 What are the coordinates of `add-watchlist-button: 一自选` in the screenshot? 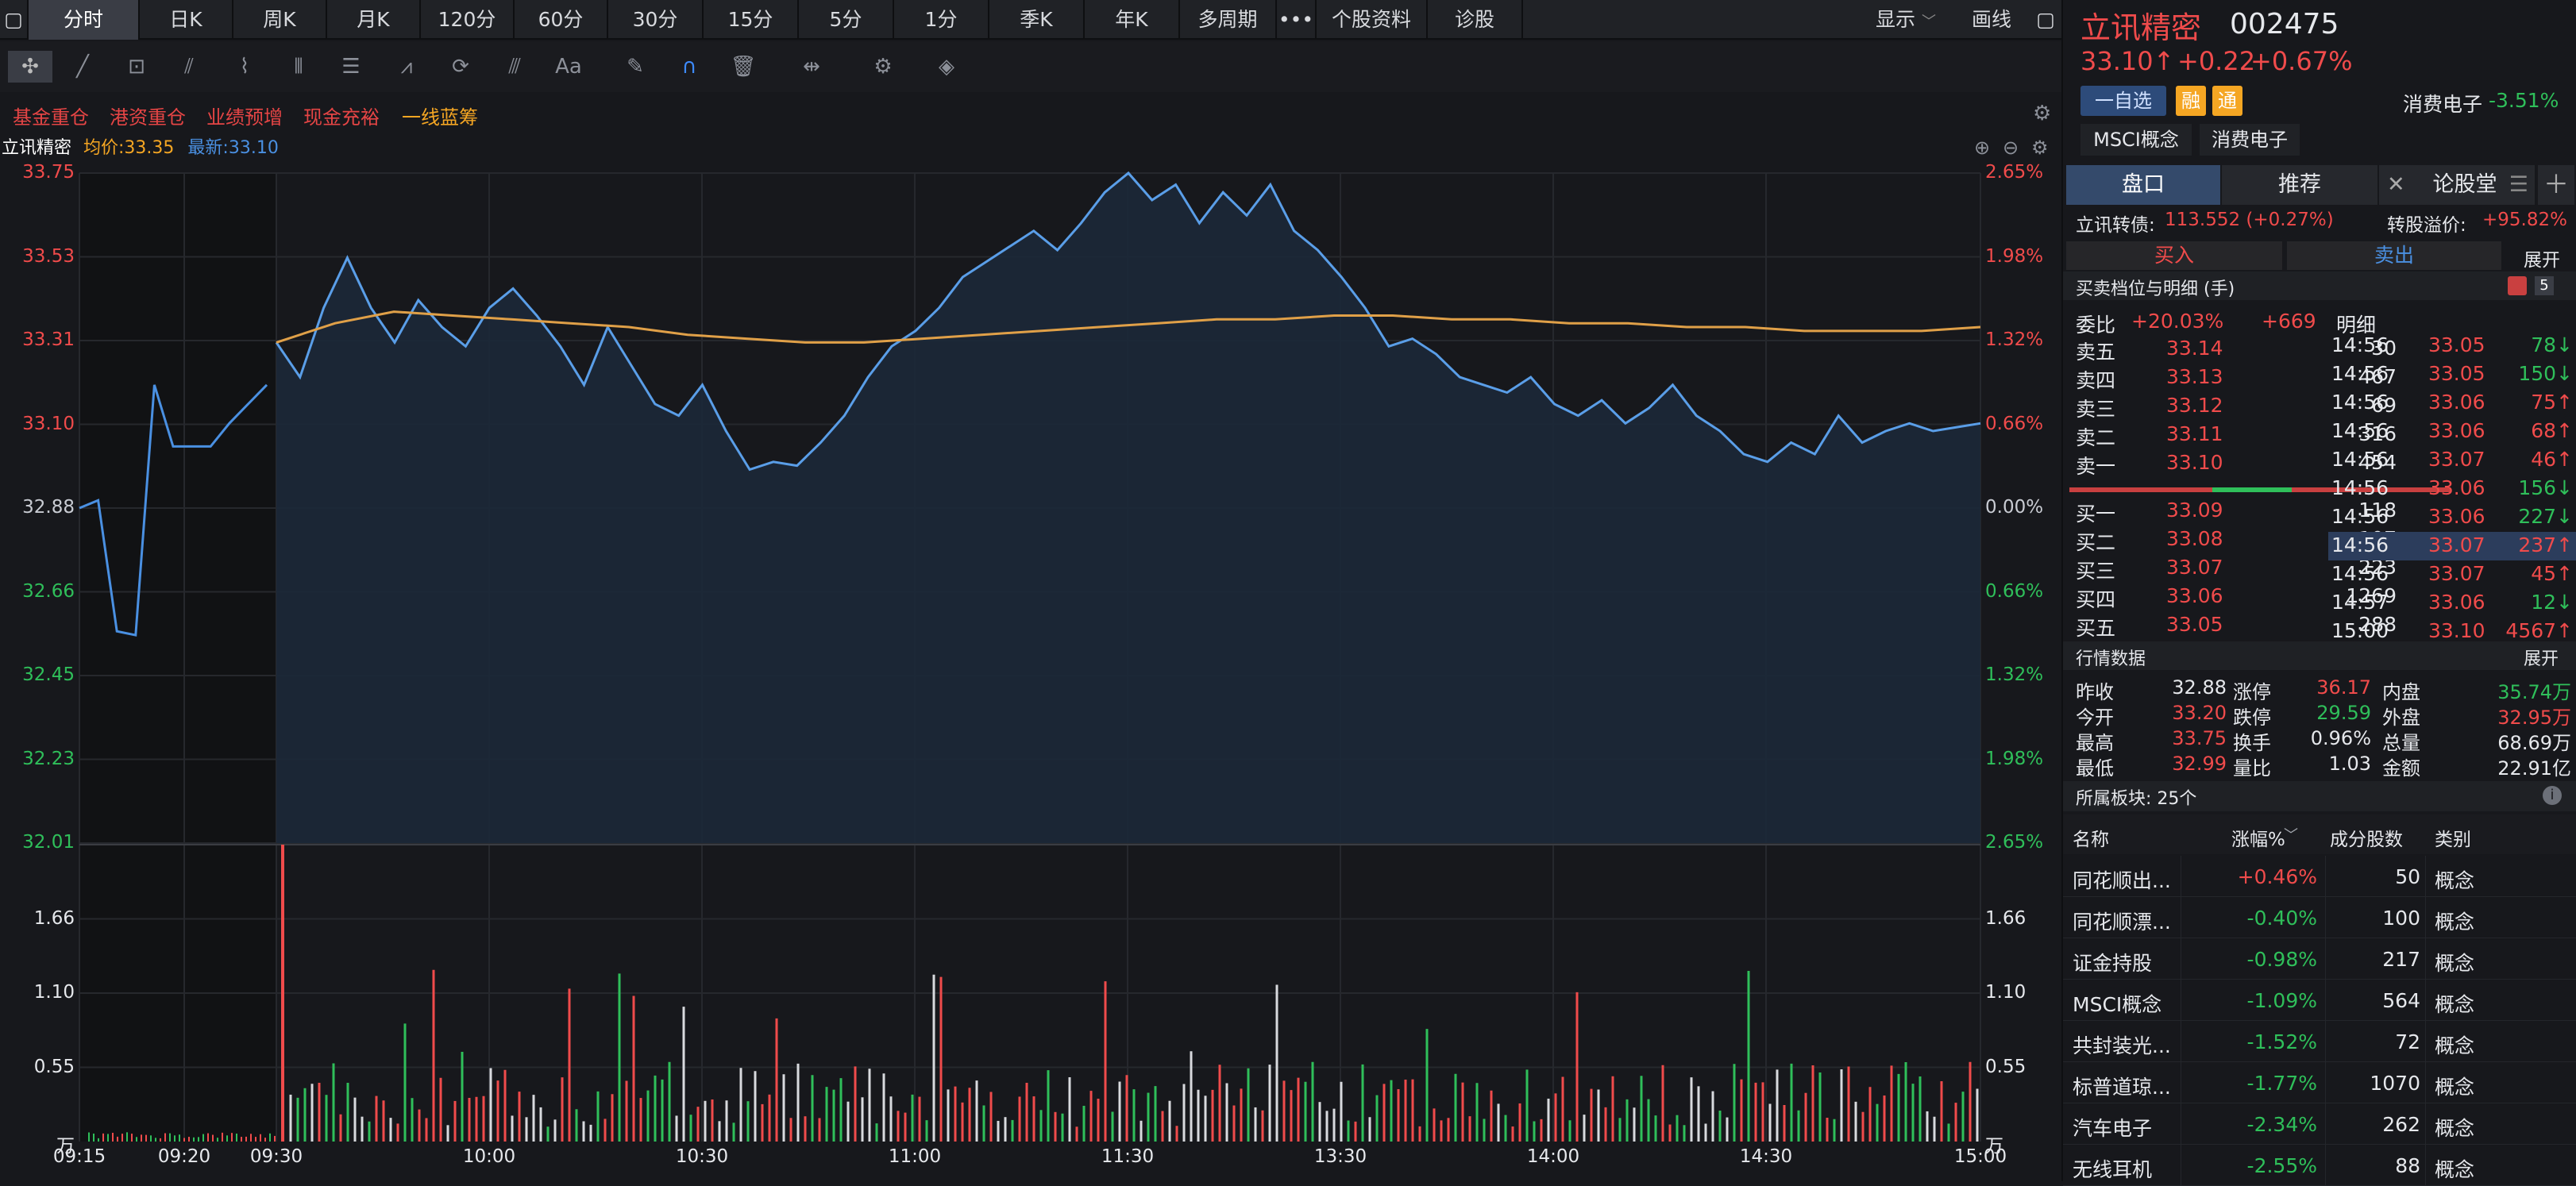 It's located at (2123, 101).